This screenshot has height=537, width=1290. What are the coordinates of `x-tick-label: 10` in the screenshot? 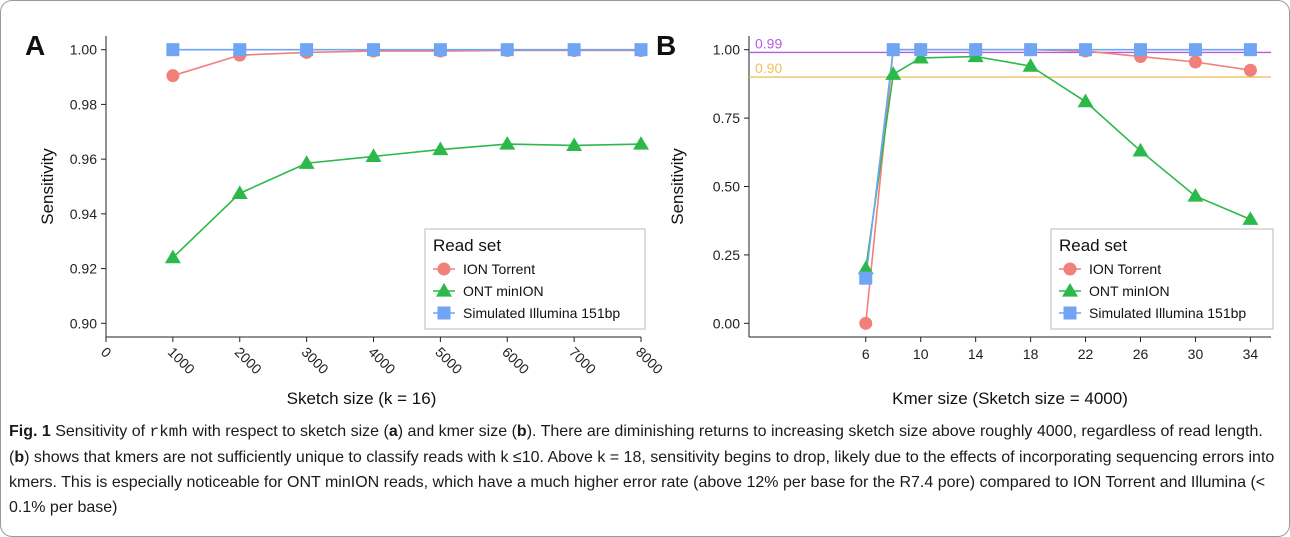 It's located at (921, 354).